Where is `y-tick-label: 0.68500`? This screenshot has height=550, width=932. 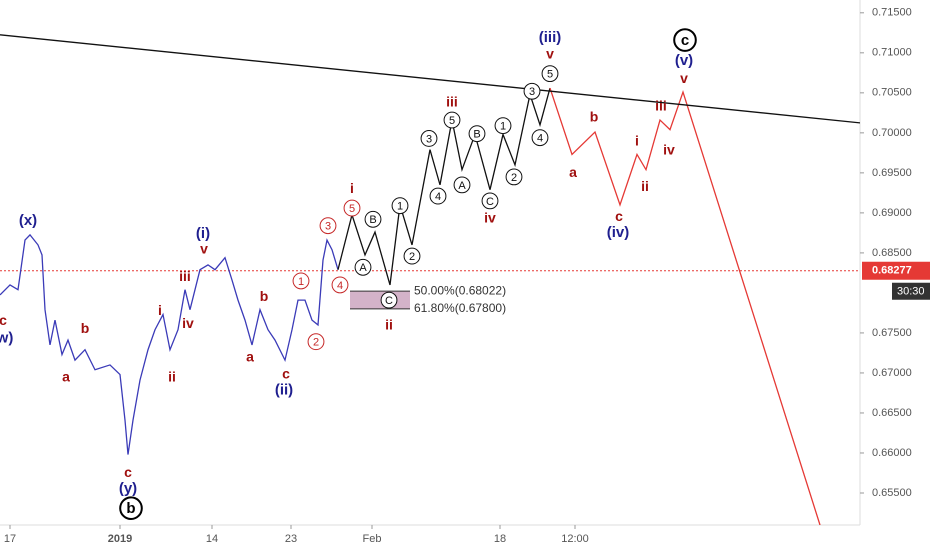
y-tick-label: 0.68500 is located at coordinates (892, 253).